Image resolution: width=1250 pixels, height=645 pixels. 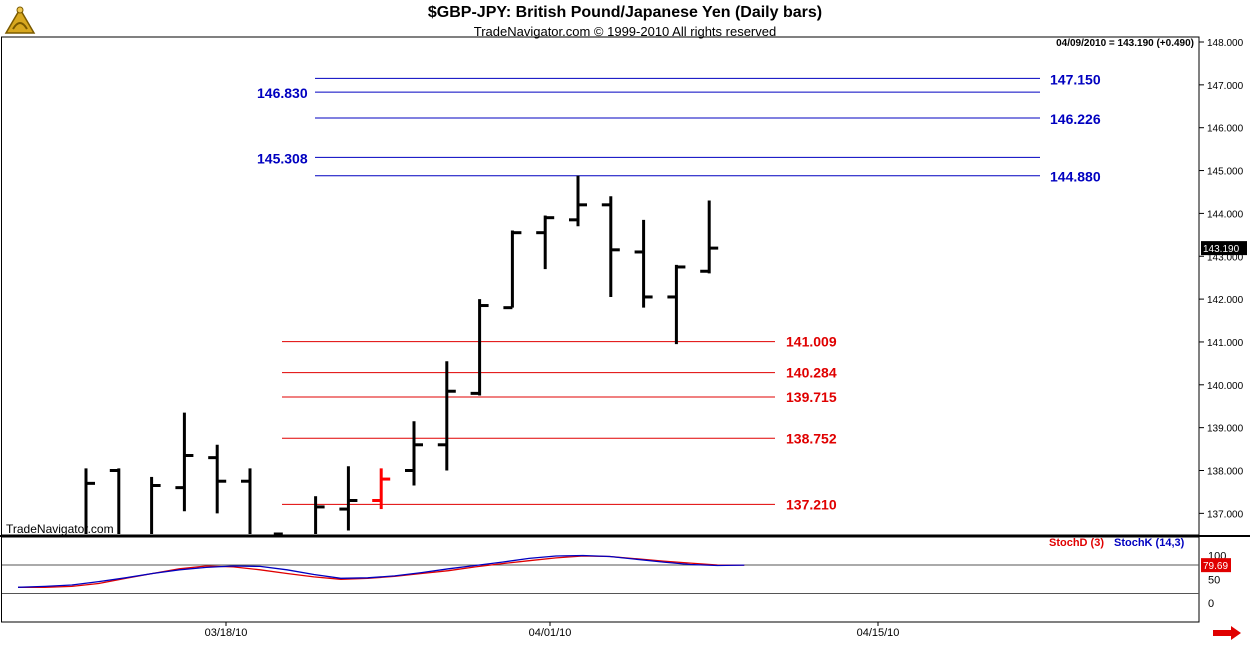 I want to click on fib-level-label-blue: 146.830, so click(x=282, y=93).